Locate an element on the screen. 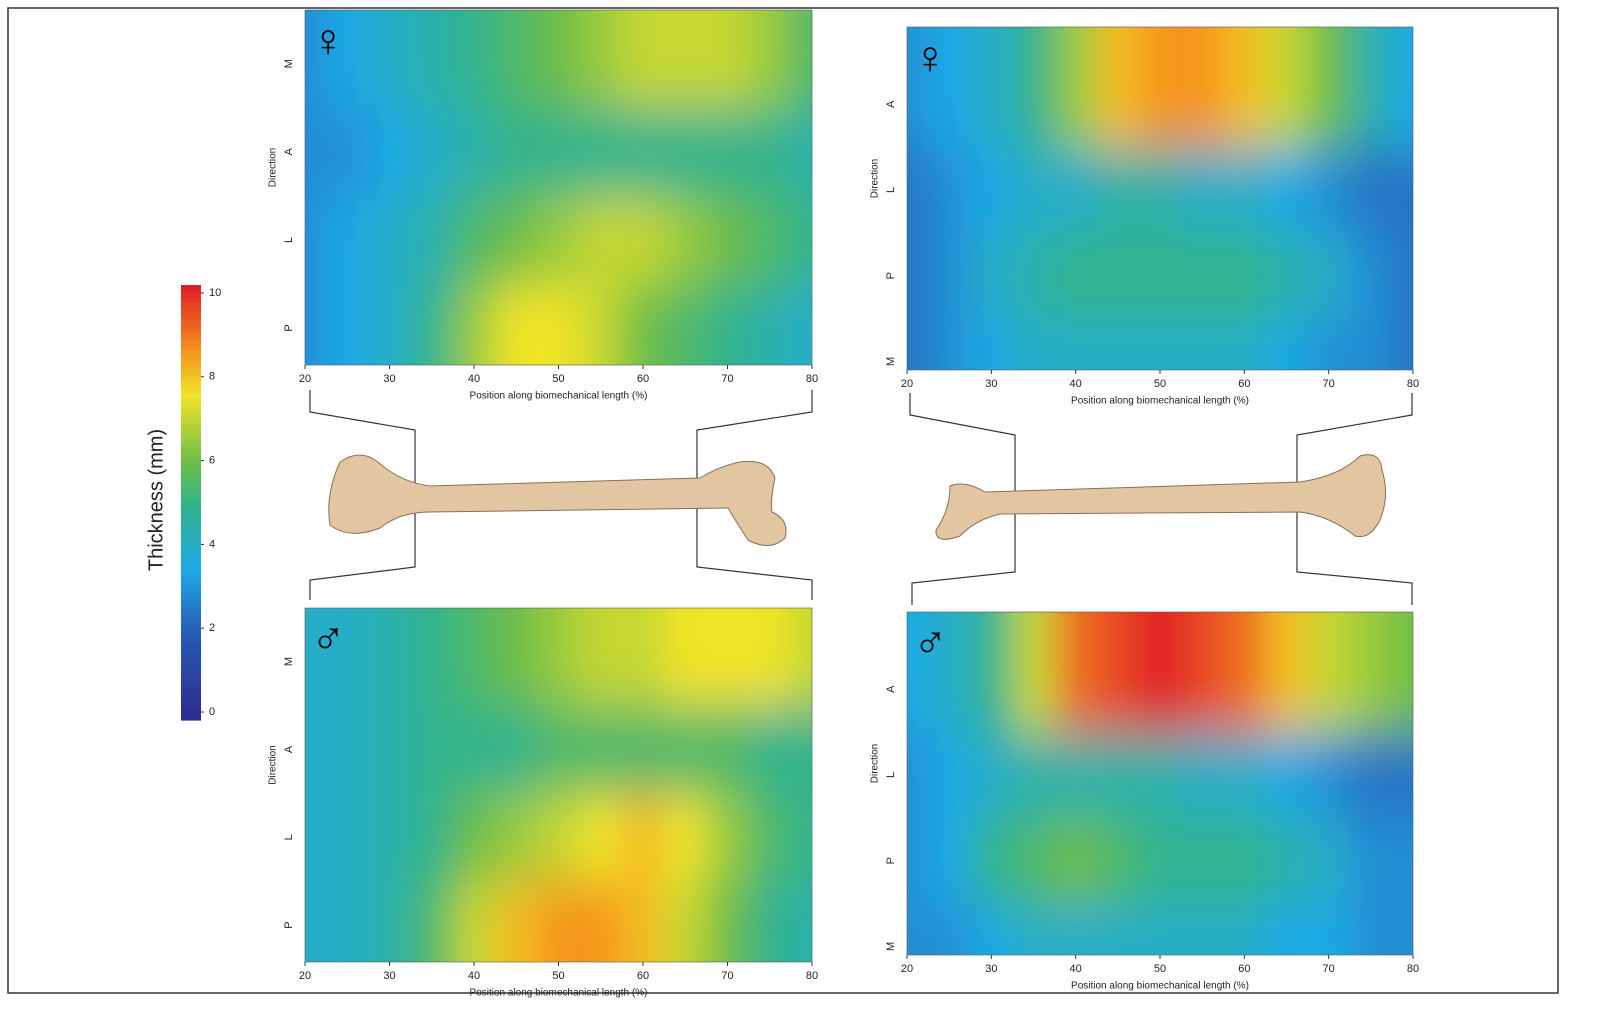 This screenshot has height=1019, width=1607. y-tick-label: M is located at coordinates (289, 63).